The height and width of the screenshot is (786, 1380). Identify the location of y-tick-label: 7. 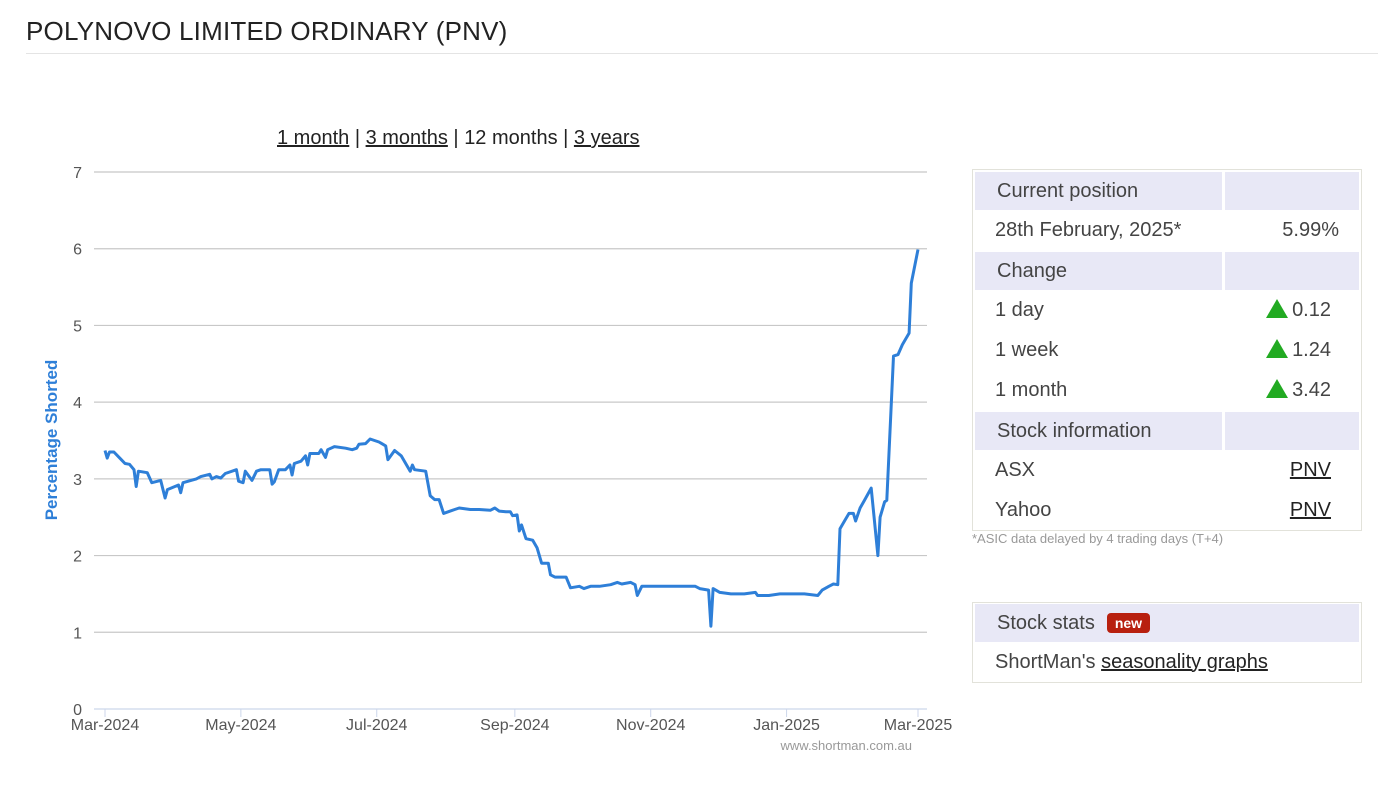
(77, 173).